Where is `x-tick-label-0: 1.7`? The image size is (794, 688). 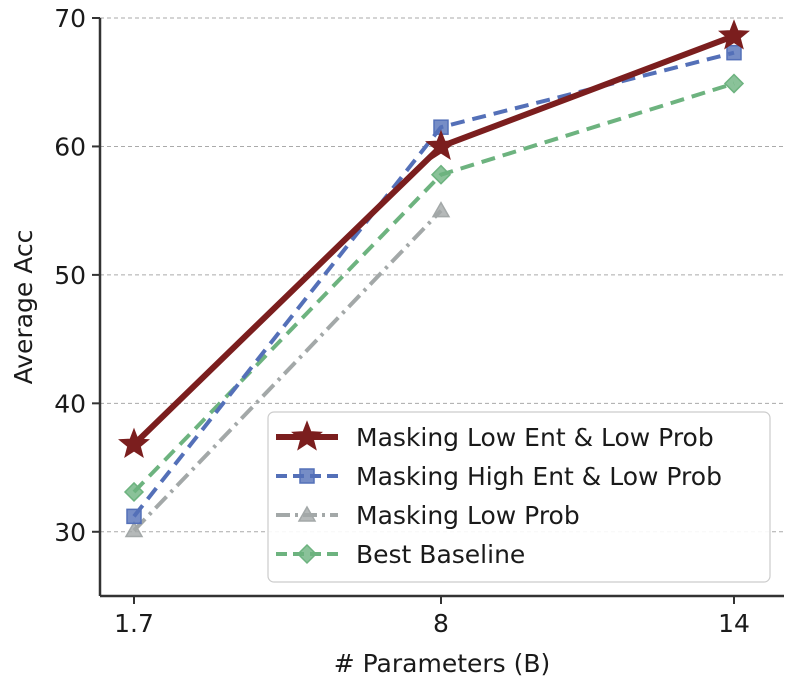
x-tick-label-0: 1.7 is located at coordinates (134, 623).